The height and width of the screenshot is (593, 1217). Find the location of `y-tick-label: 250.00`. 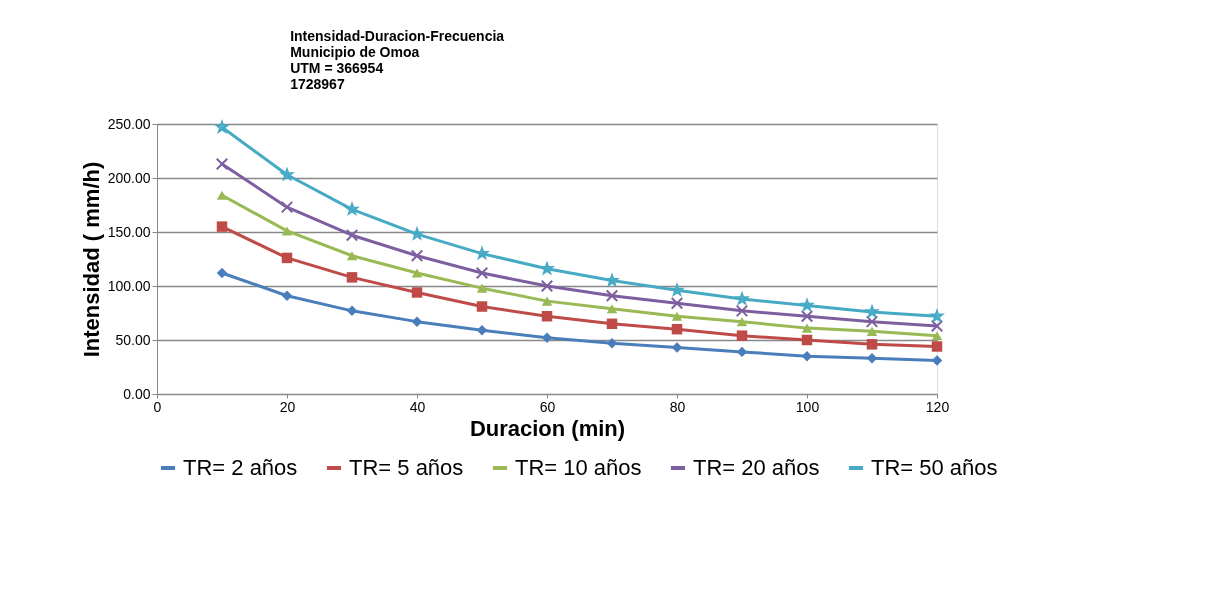

y-tick-label: 250.00 is located at coordinates (129, 123).